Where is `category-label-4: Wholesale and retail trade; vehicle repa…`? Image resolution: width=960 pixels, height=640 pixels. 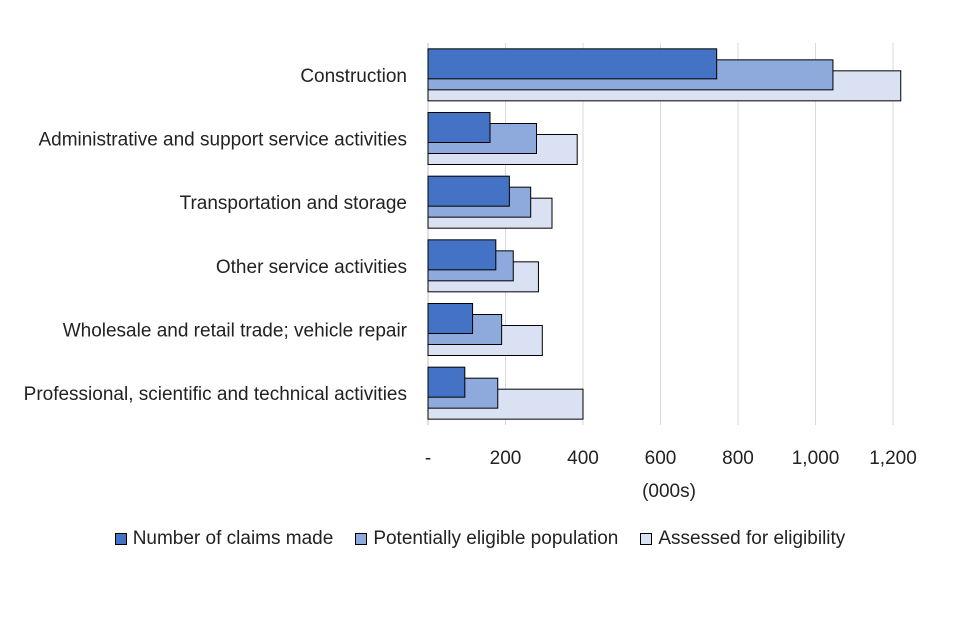 category-label-4: Wholesale and retail trade; vehicle repa… is located at coordinates (235, 331).